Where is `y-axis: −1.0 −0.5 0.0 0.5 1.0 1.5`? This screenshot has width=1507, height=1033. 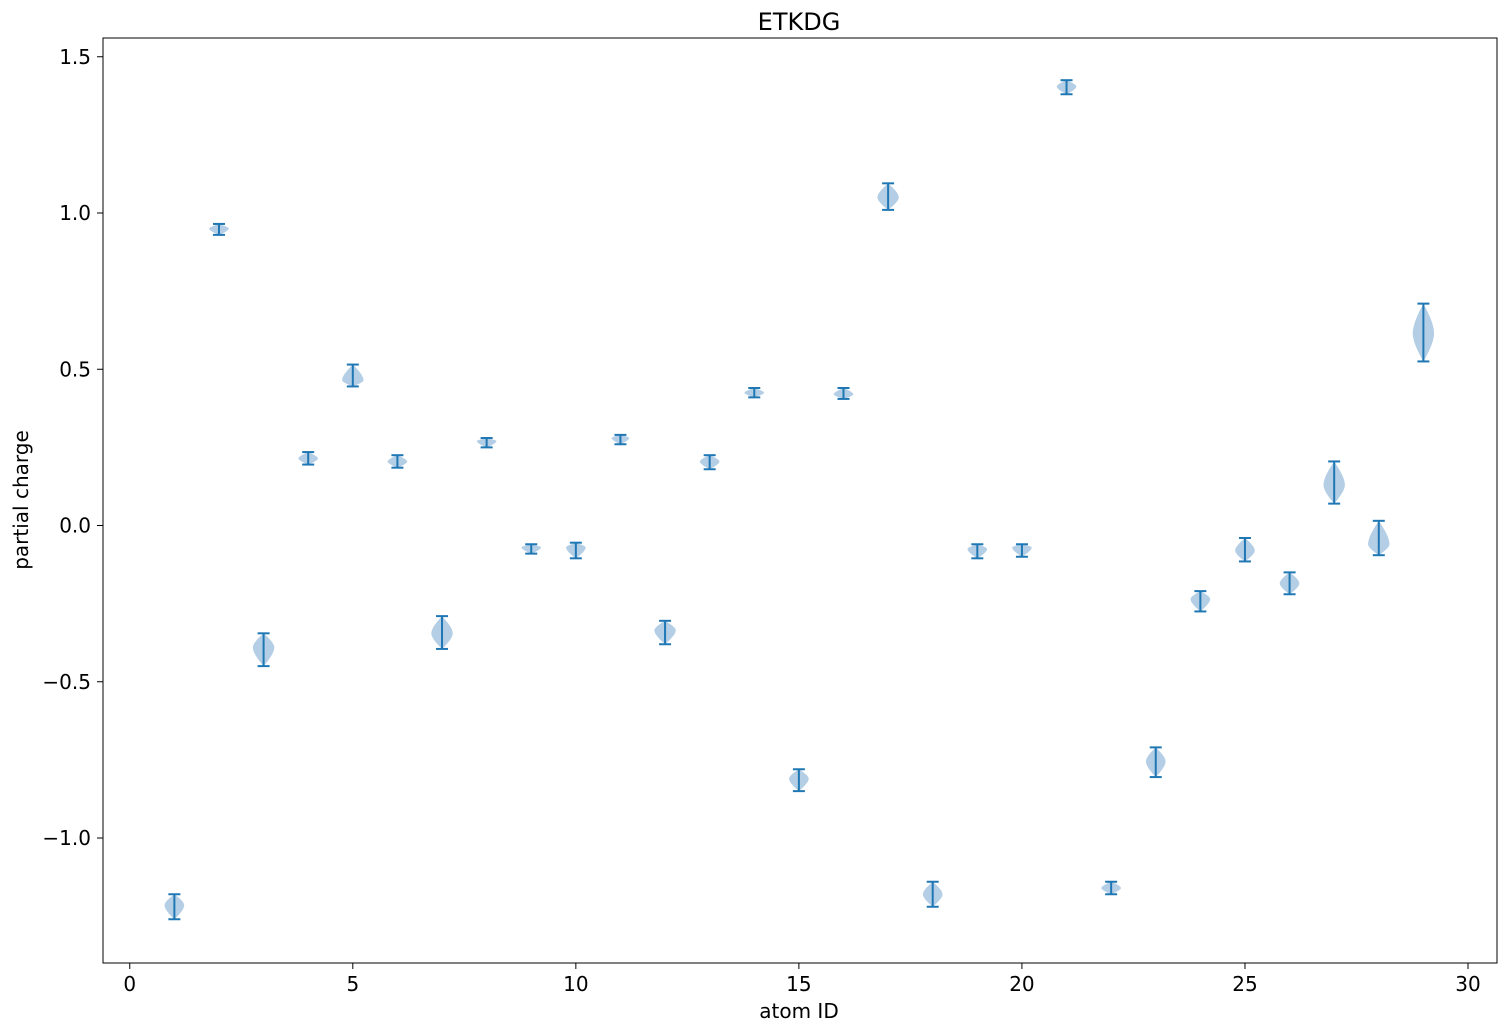
y-axis: −1.0 −0.5 0.0 0.5 1.0 1.5 is located at coordinates (72, 447).